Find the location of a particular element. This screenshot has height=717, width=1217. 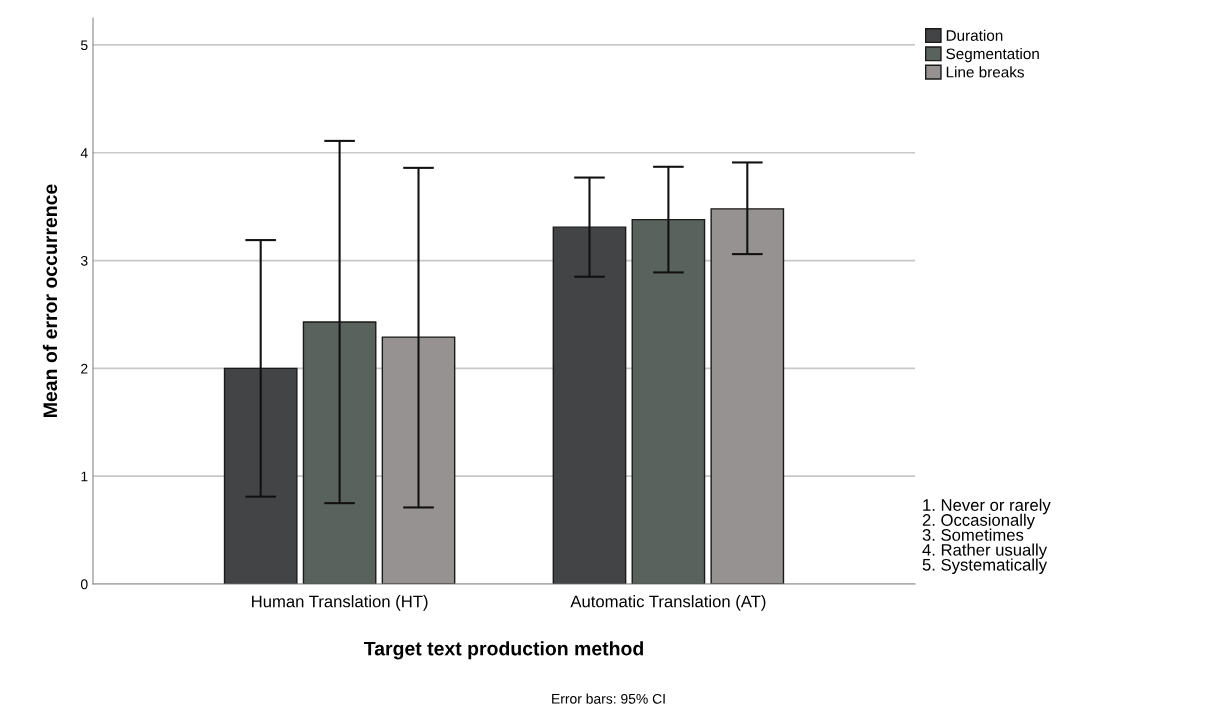

y-axis-title: Mean of error occurrence is located at coordinates (50, 300).